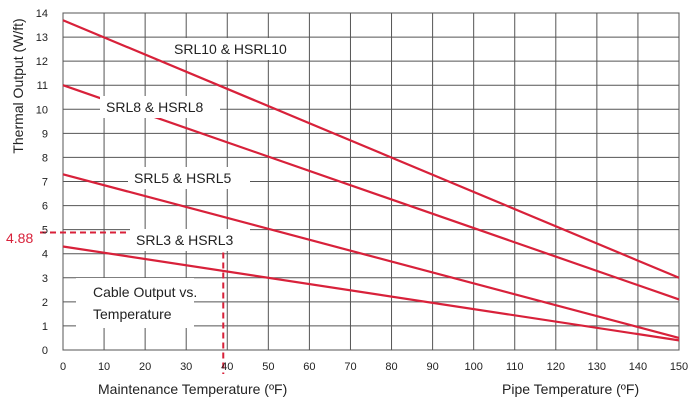  Describe the element at coordinates (230, 49) in the screenshot. I see `series-label: SRL10 & HSRL10` at that location.